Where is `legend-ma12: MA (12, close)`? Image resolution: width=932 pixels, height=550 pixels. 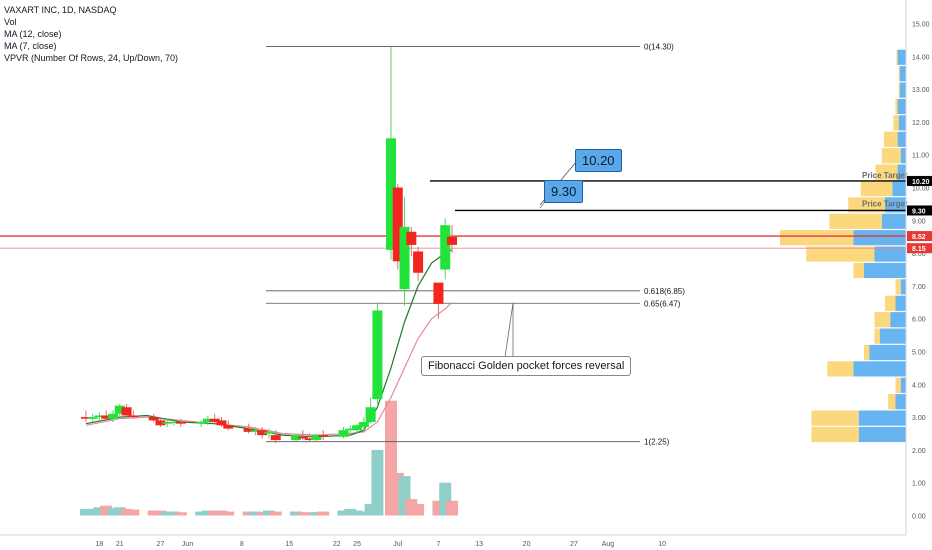 legend-ma12: MA (12, close) is located at coordinates (33, 34).